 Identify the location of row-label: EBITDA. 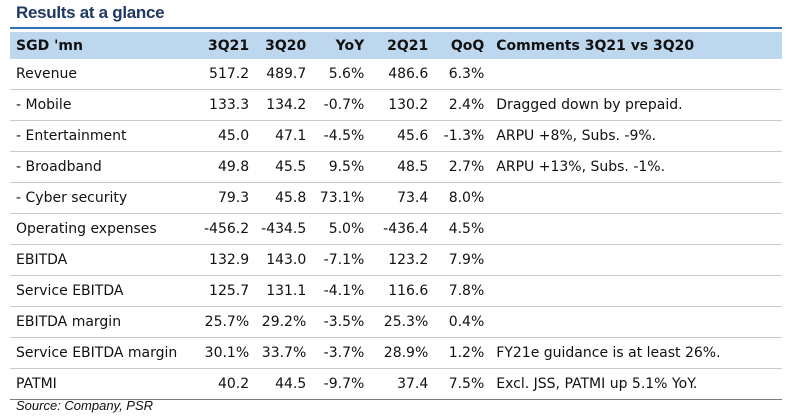
(104, 260).